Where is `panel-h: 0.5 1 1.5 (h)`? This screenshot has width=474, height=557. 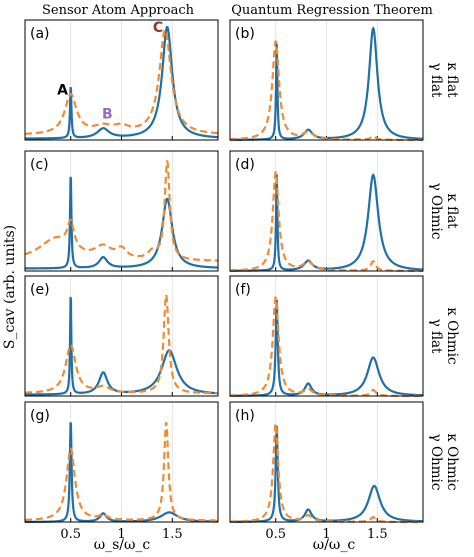
panel-h: 0.5 1 1.5 (h) is located at coordinates (326, 471).